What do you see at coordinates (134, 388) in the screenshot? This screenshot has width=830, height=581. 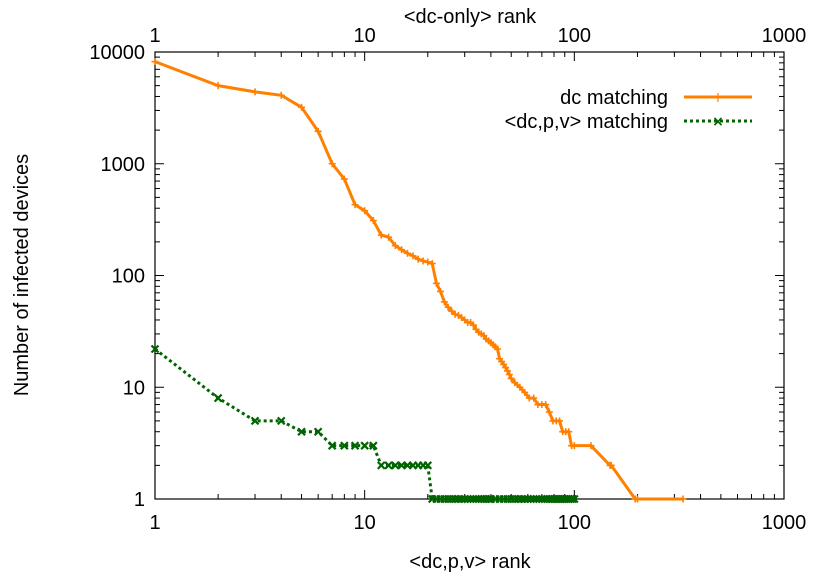 I see `y-tick-label: 10` at bounding box center [134, 388].